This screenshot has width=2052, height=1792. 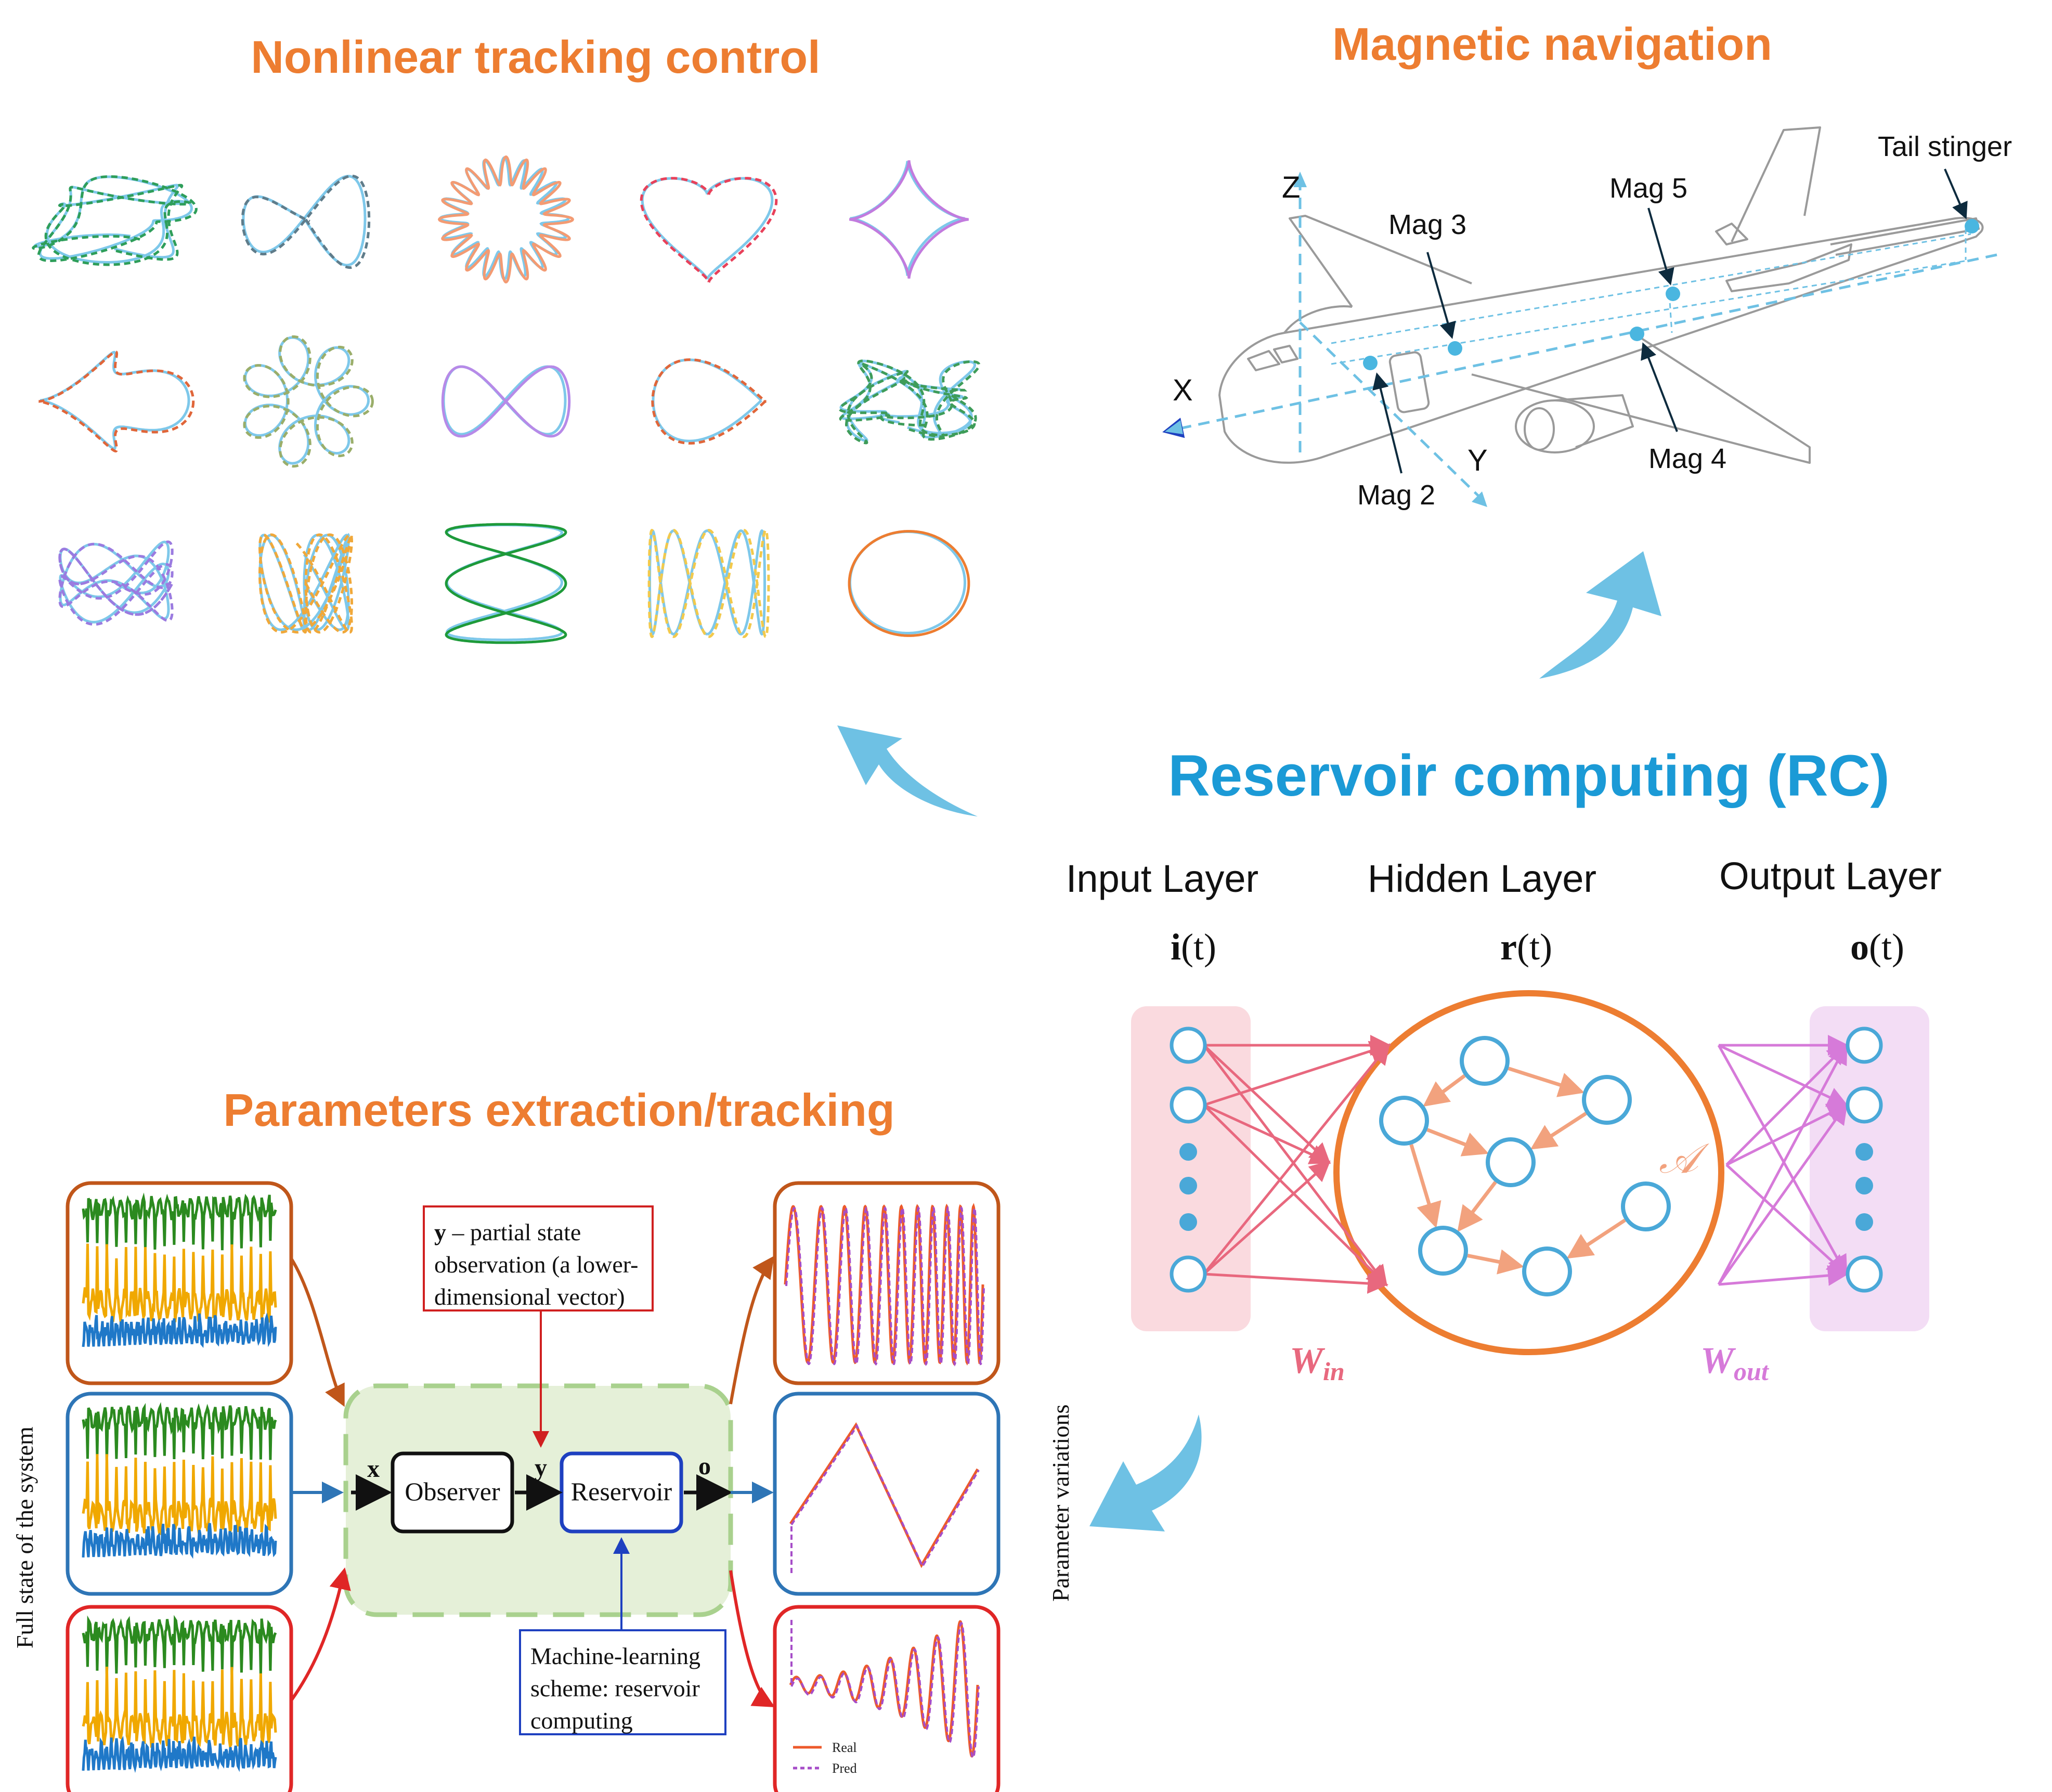 What do you see at coordinates (558, 1110) in the screenshot?
I see `params-title: Parameters extraction/tracking` at bounding box center [558, 1110].